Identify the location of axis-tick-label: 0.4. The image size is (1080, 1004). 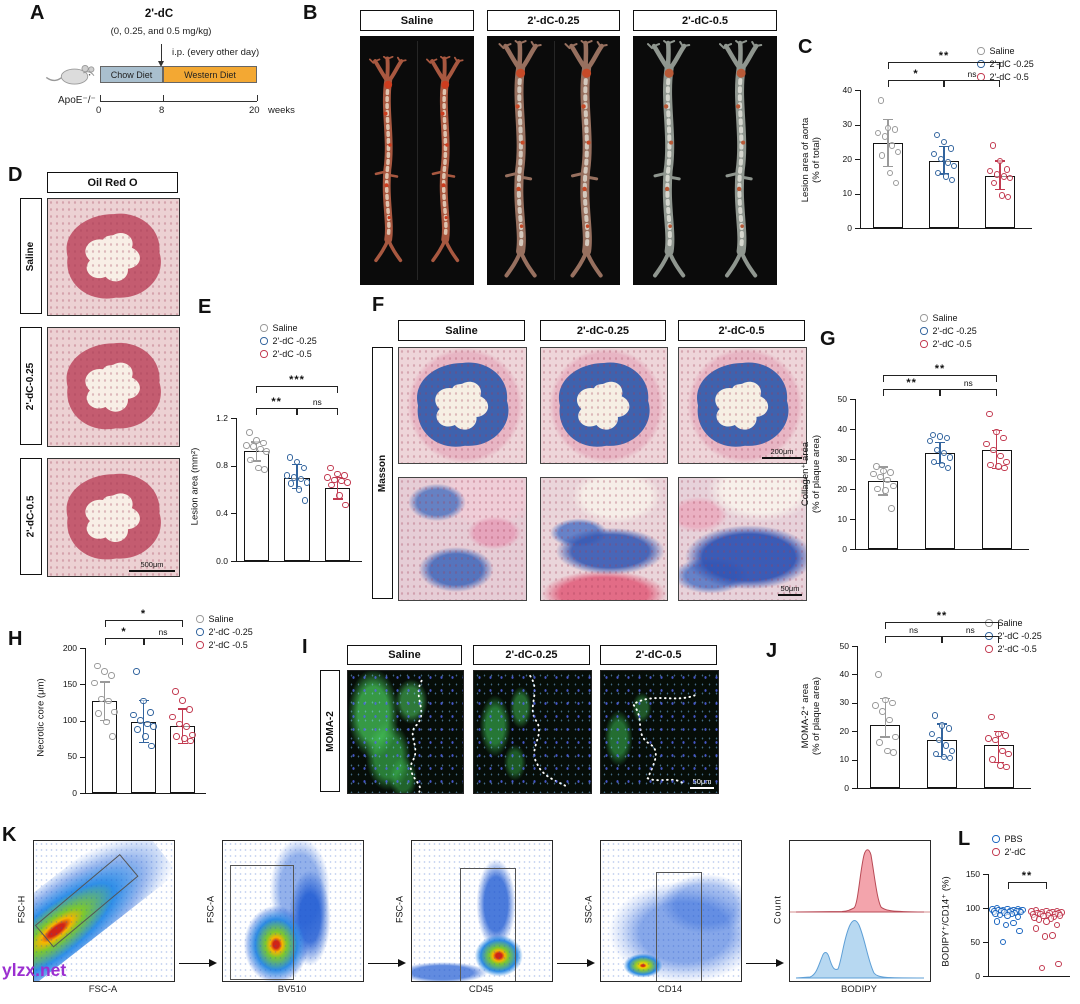
(222, 512).